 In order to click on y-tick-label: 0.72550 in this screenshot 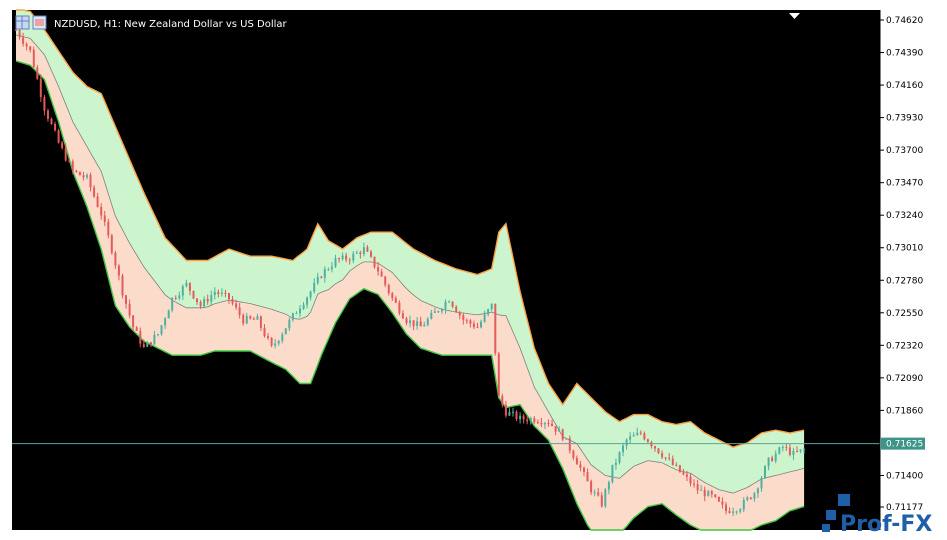, I will do `click(904, 314)`.